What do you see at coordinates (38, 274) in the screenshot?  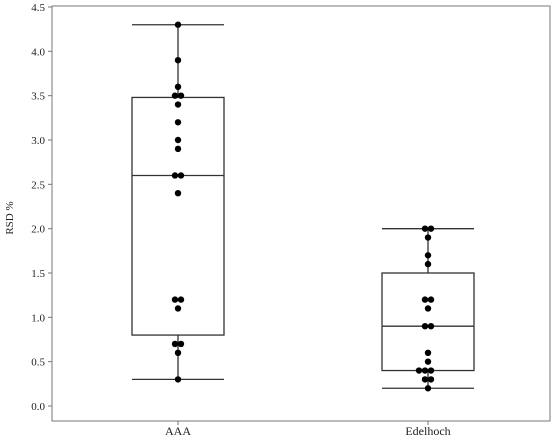 I see `y-tick-label: 1.5` at bounding box center [38, 274].